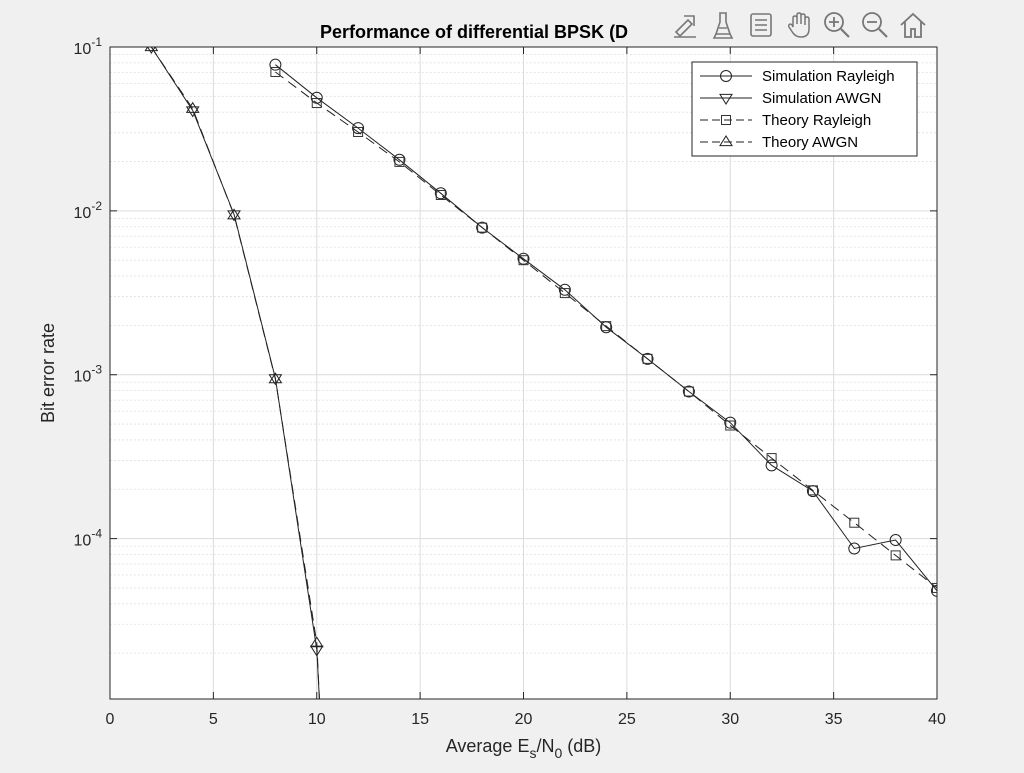 The image size is (1024, 773). What do you see at coordinates (828, 76) in the screenshot?
I see `legend-label-simulation-rayleigh: Simulation Rayleigh` at bounding box center [828, 76].